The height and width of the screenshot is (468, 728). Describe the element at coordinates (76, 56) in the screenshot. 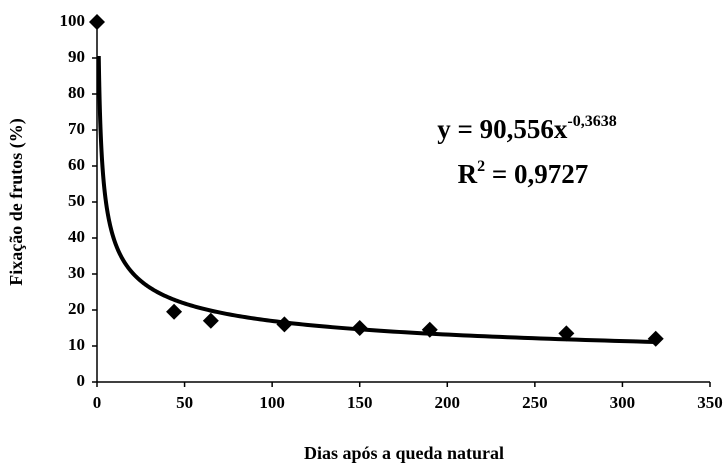

I see `y-tick-label: 90` at that location.